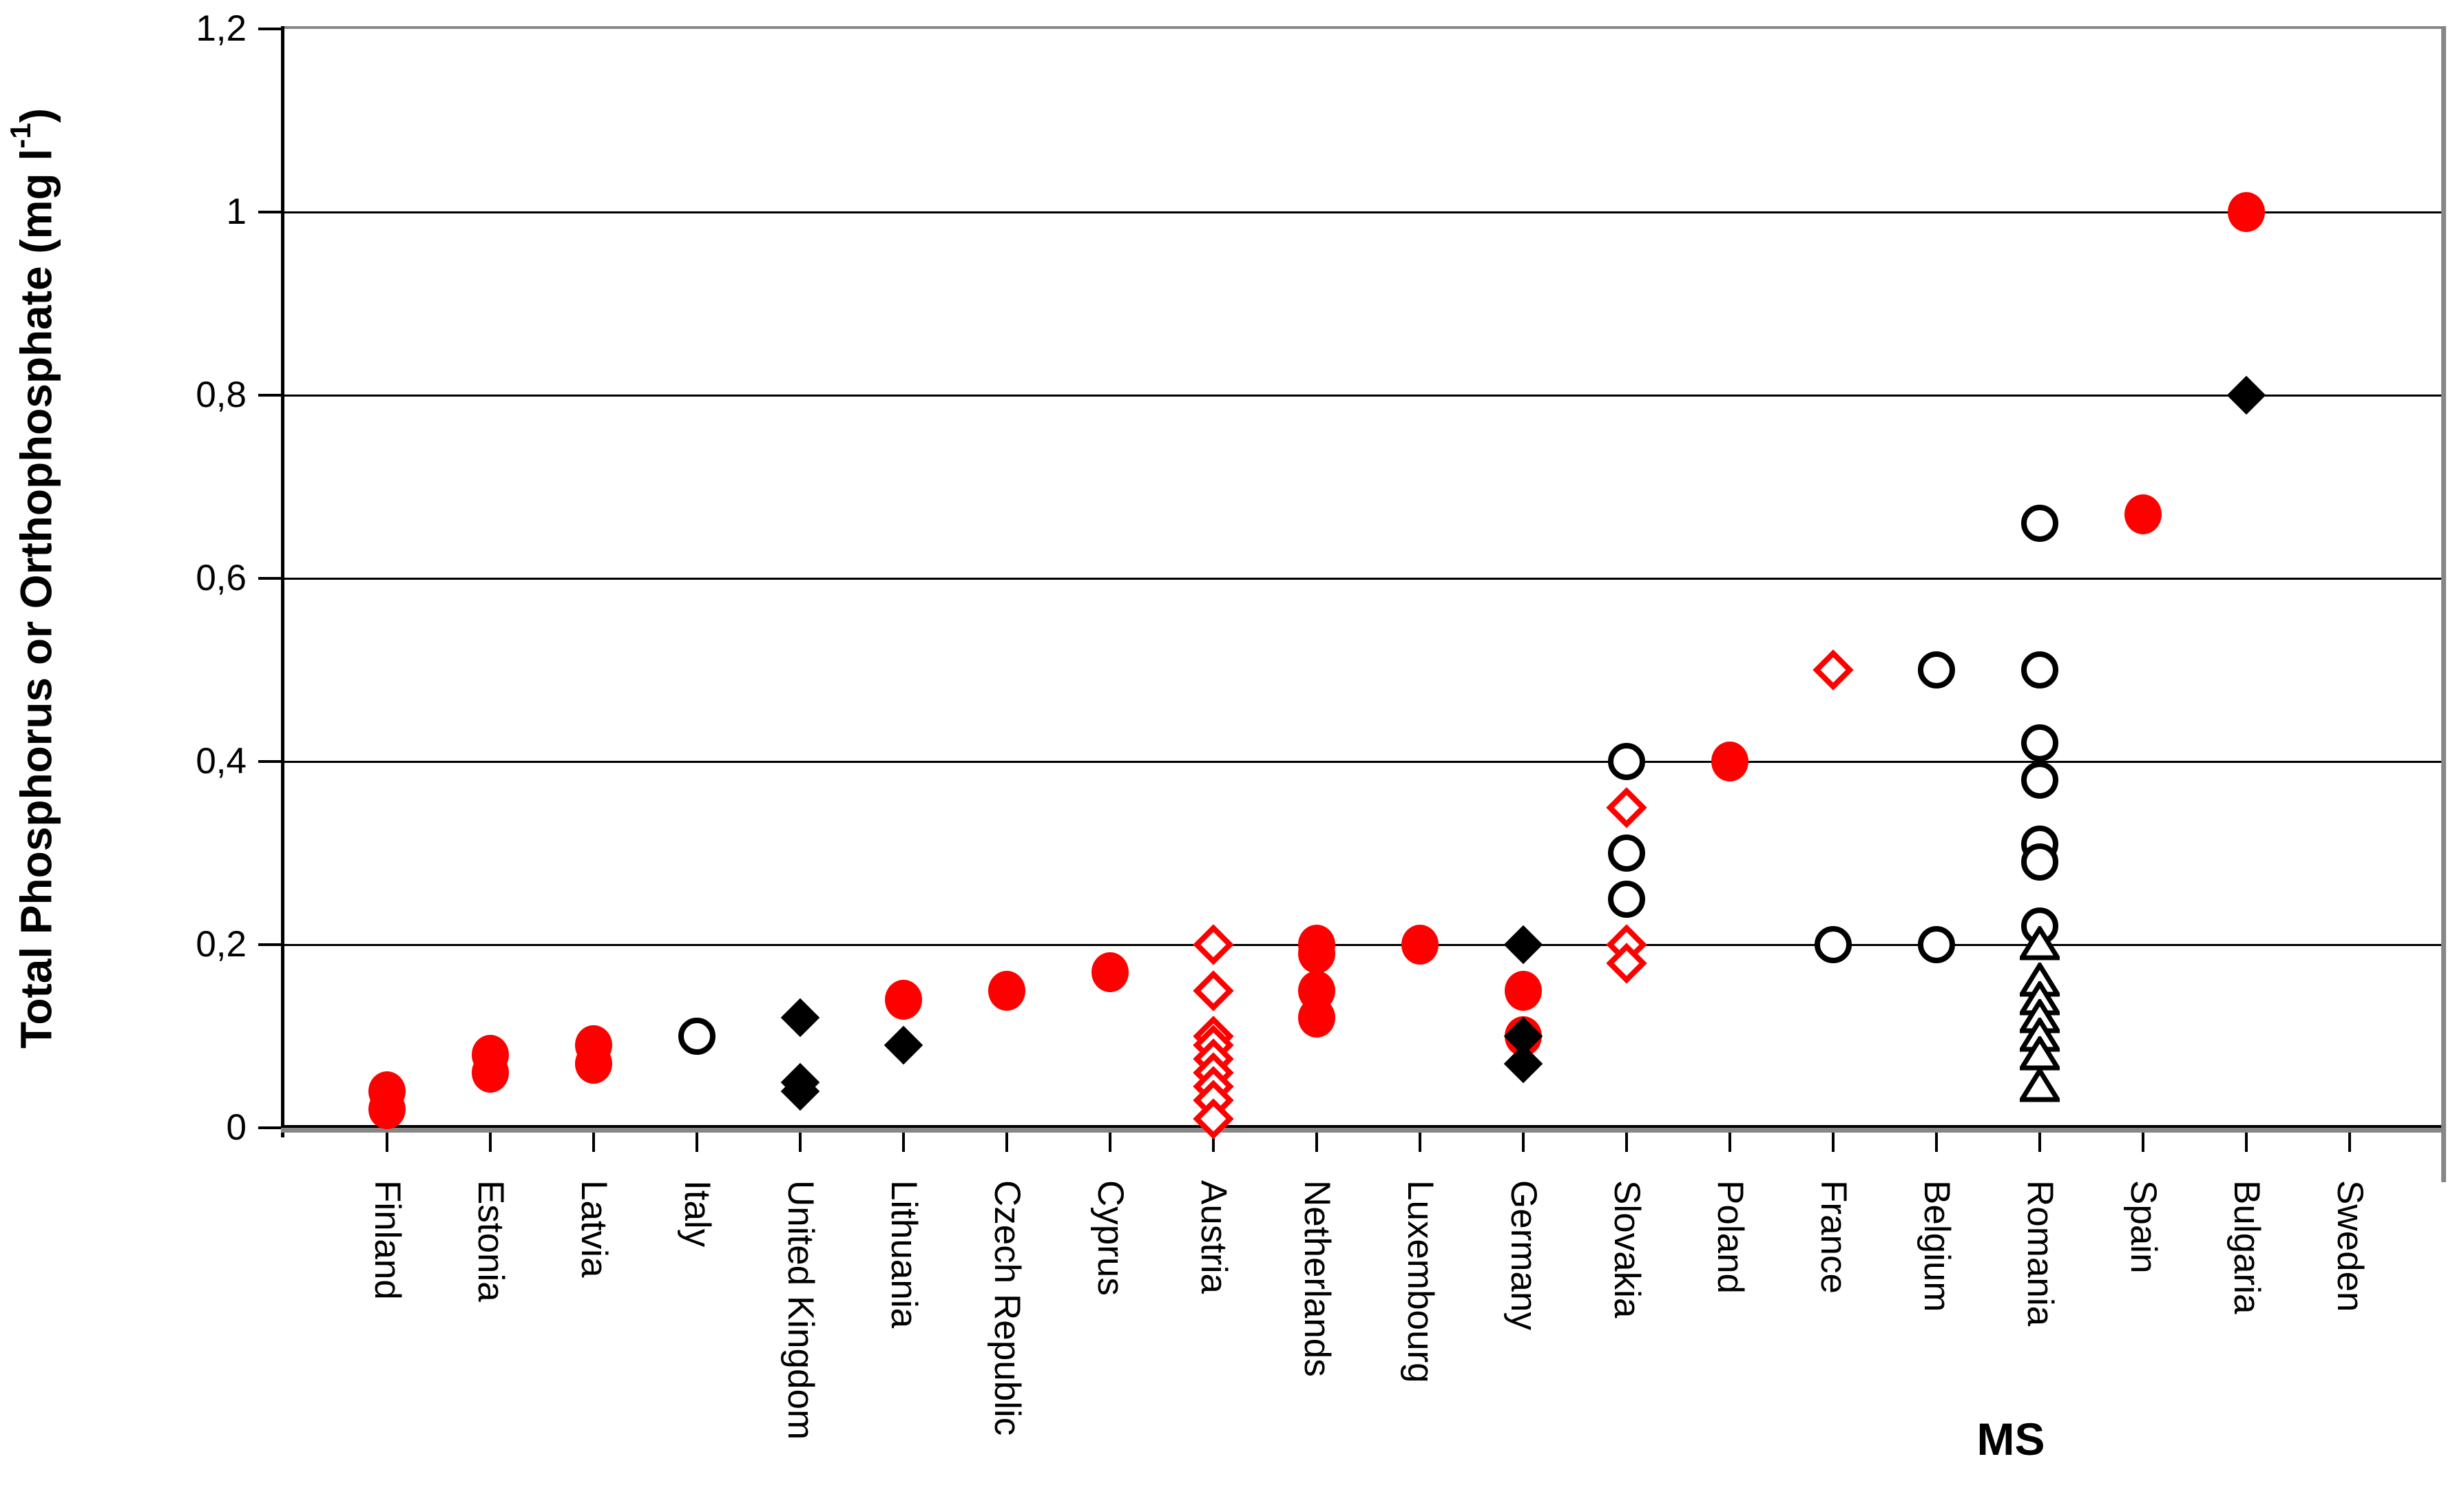  Describe the element at coordinates (1730, 1237) in the screenshot. I see `x-category-label-poland: Poland` at that location.